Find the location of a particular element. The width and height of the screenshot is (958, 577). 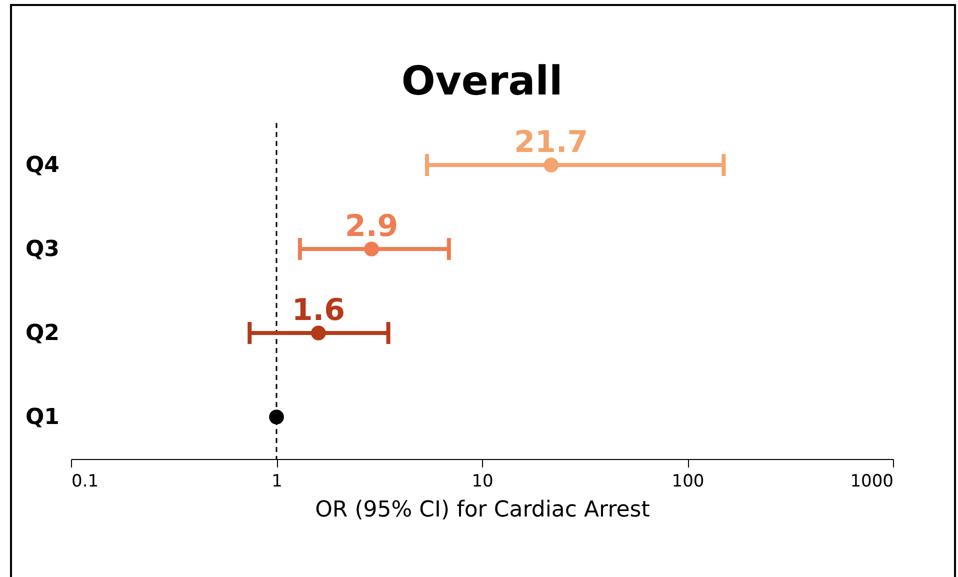

x-tick-label: 100 is located at coordinates (688, 482).